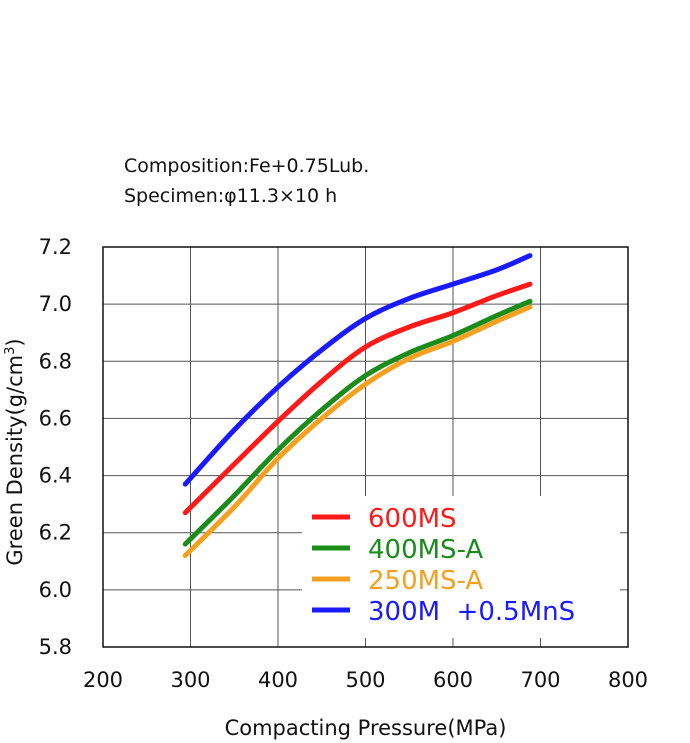 The image size is (690, 743). I want to click on composition-note: Composition:Fe+0.75Lub., so click(247, 166).